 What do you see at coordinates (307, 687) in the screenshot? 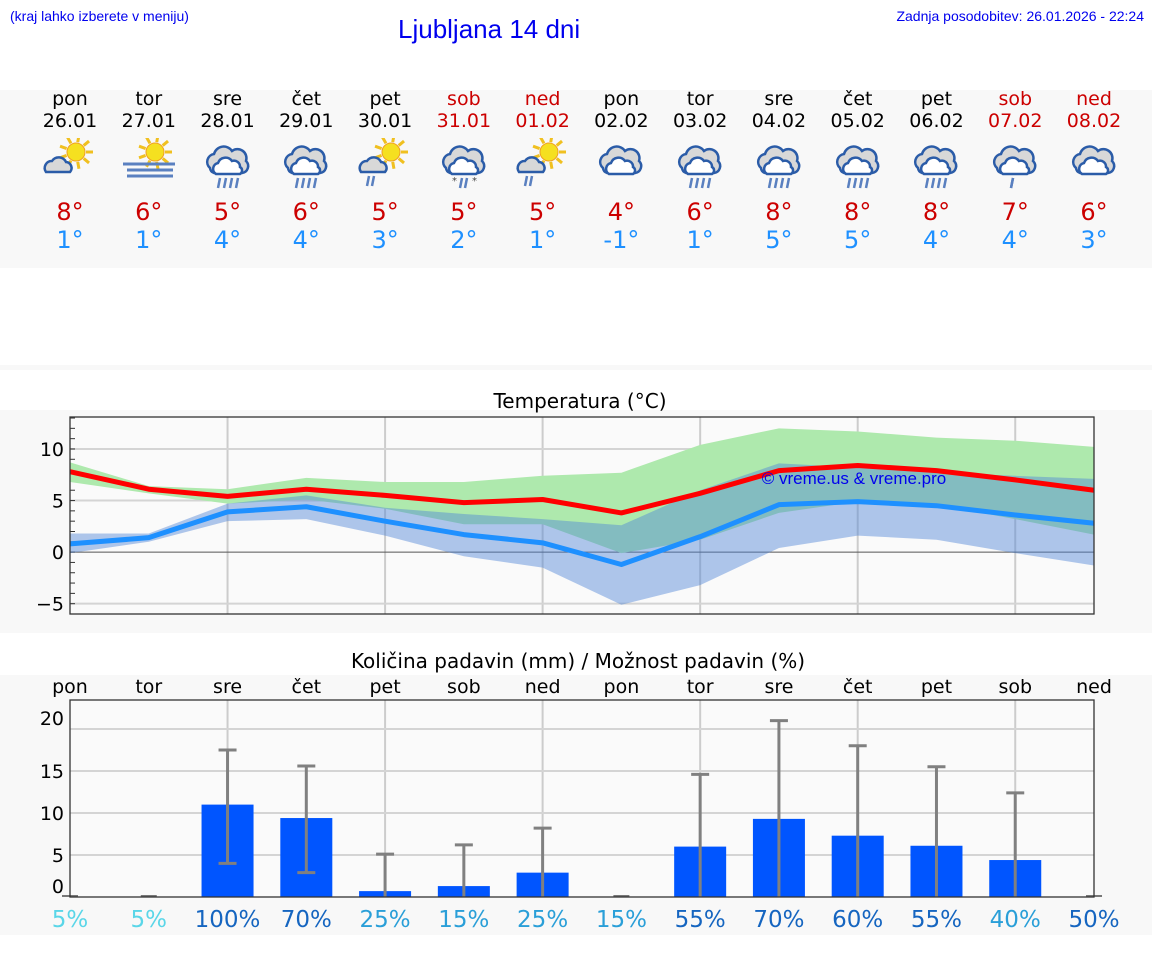
I see `x-day-label: čet` at bounding box center [307, 687].